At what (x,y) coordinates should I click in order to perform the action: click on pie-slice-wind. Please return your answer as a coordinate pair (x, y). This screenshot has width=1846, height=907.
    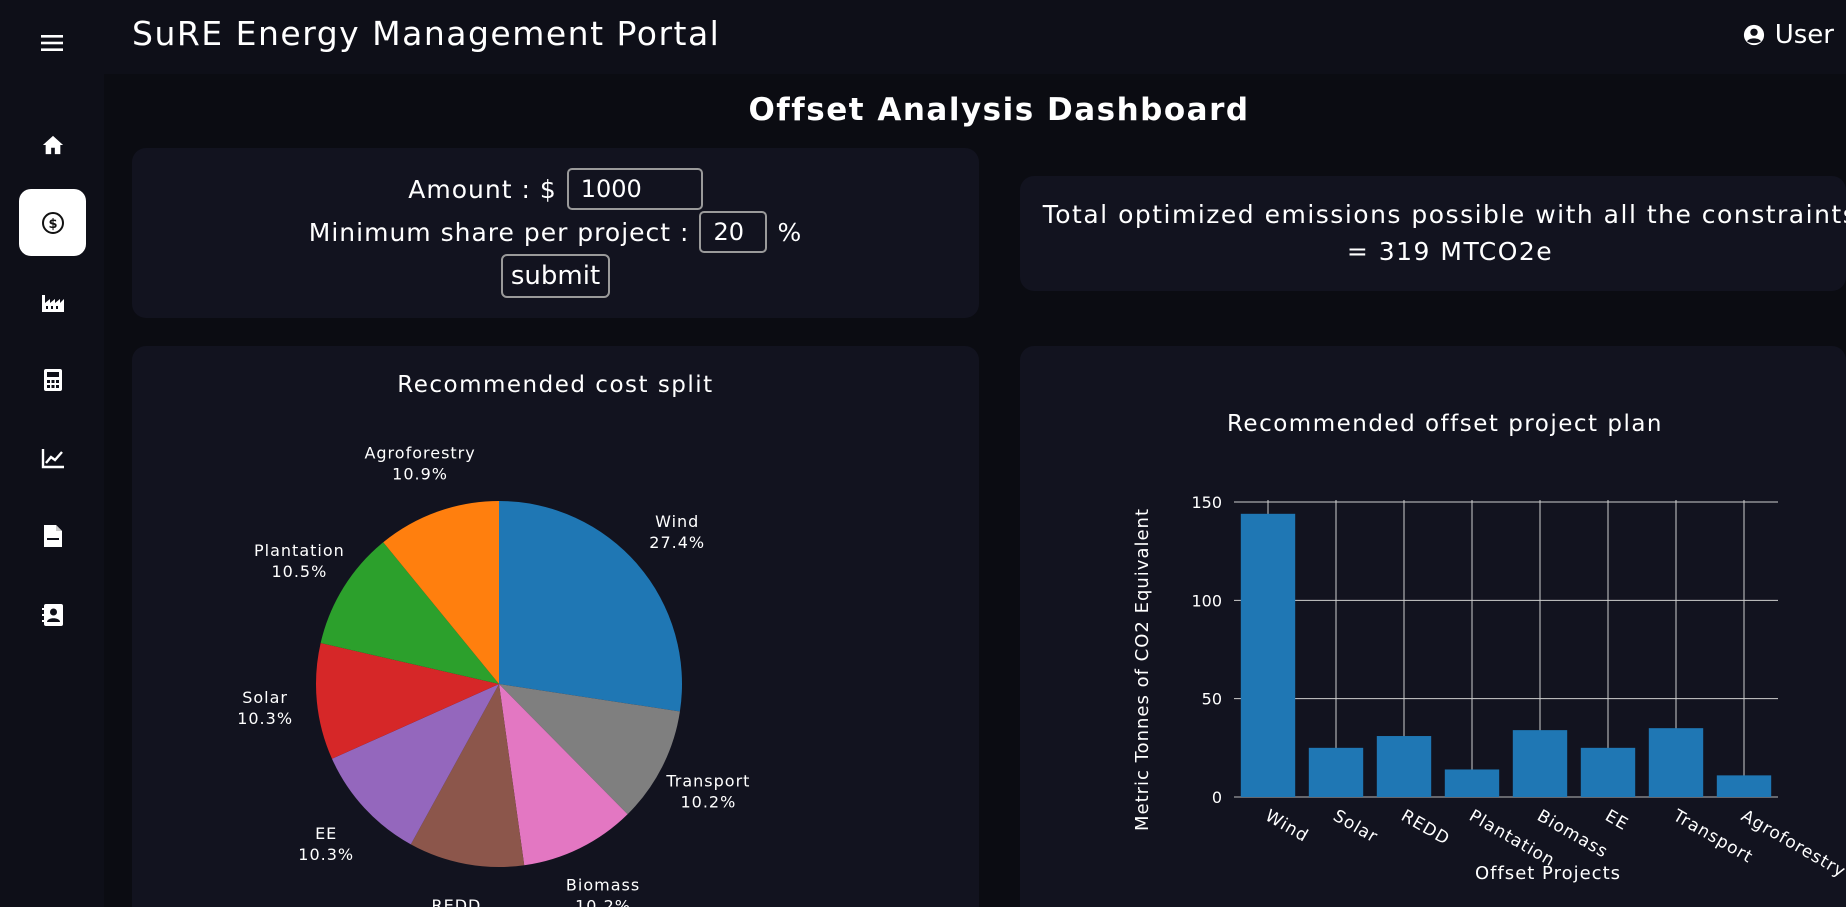
    Looking at the image, I should click on (591, 606).